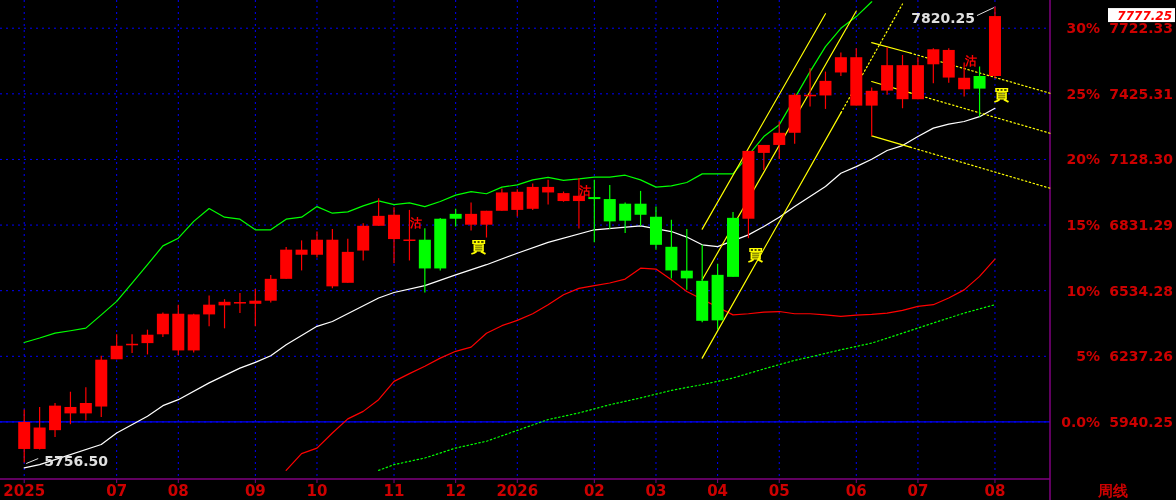 This screenshot has height=500, width=1176. What do you see at coordinates (594, 491) in the screenshot?
I see `x-tick-label: 02` at bounding box center [594, 491].